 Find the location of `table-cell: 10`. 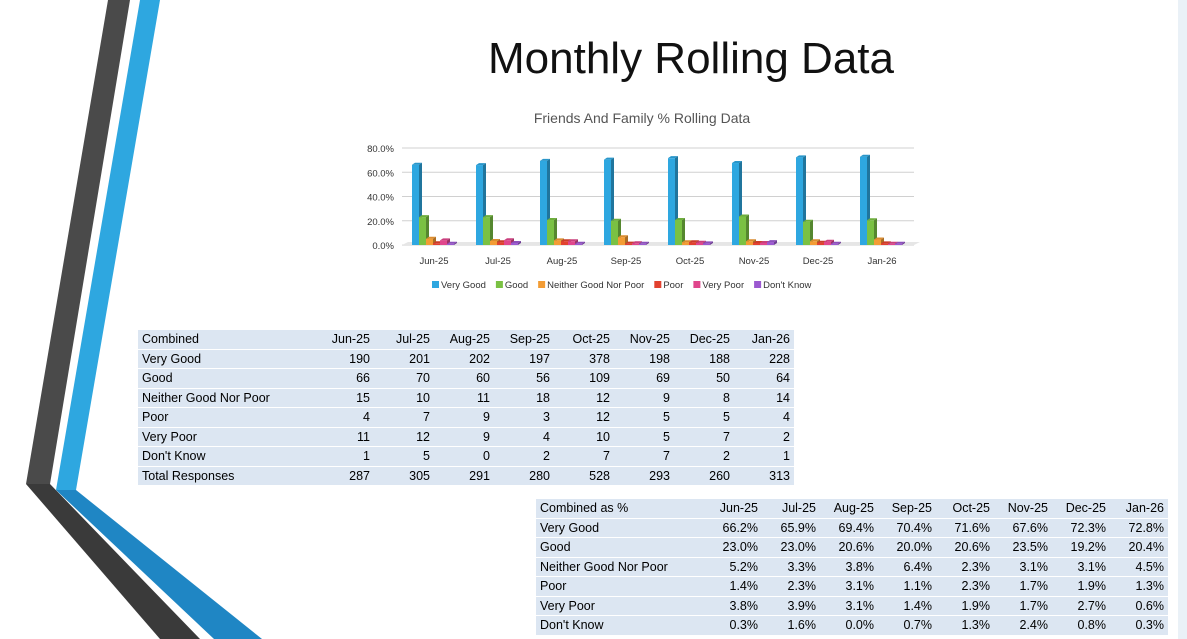

table-cell: 10 is located at coordinates (584, 437).